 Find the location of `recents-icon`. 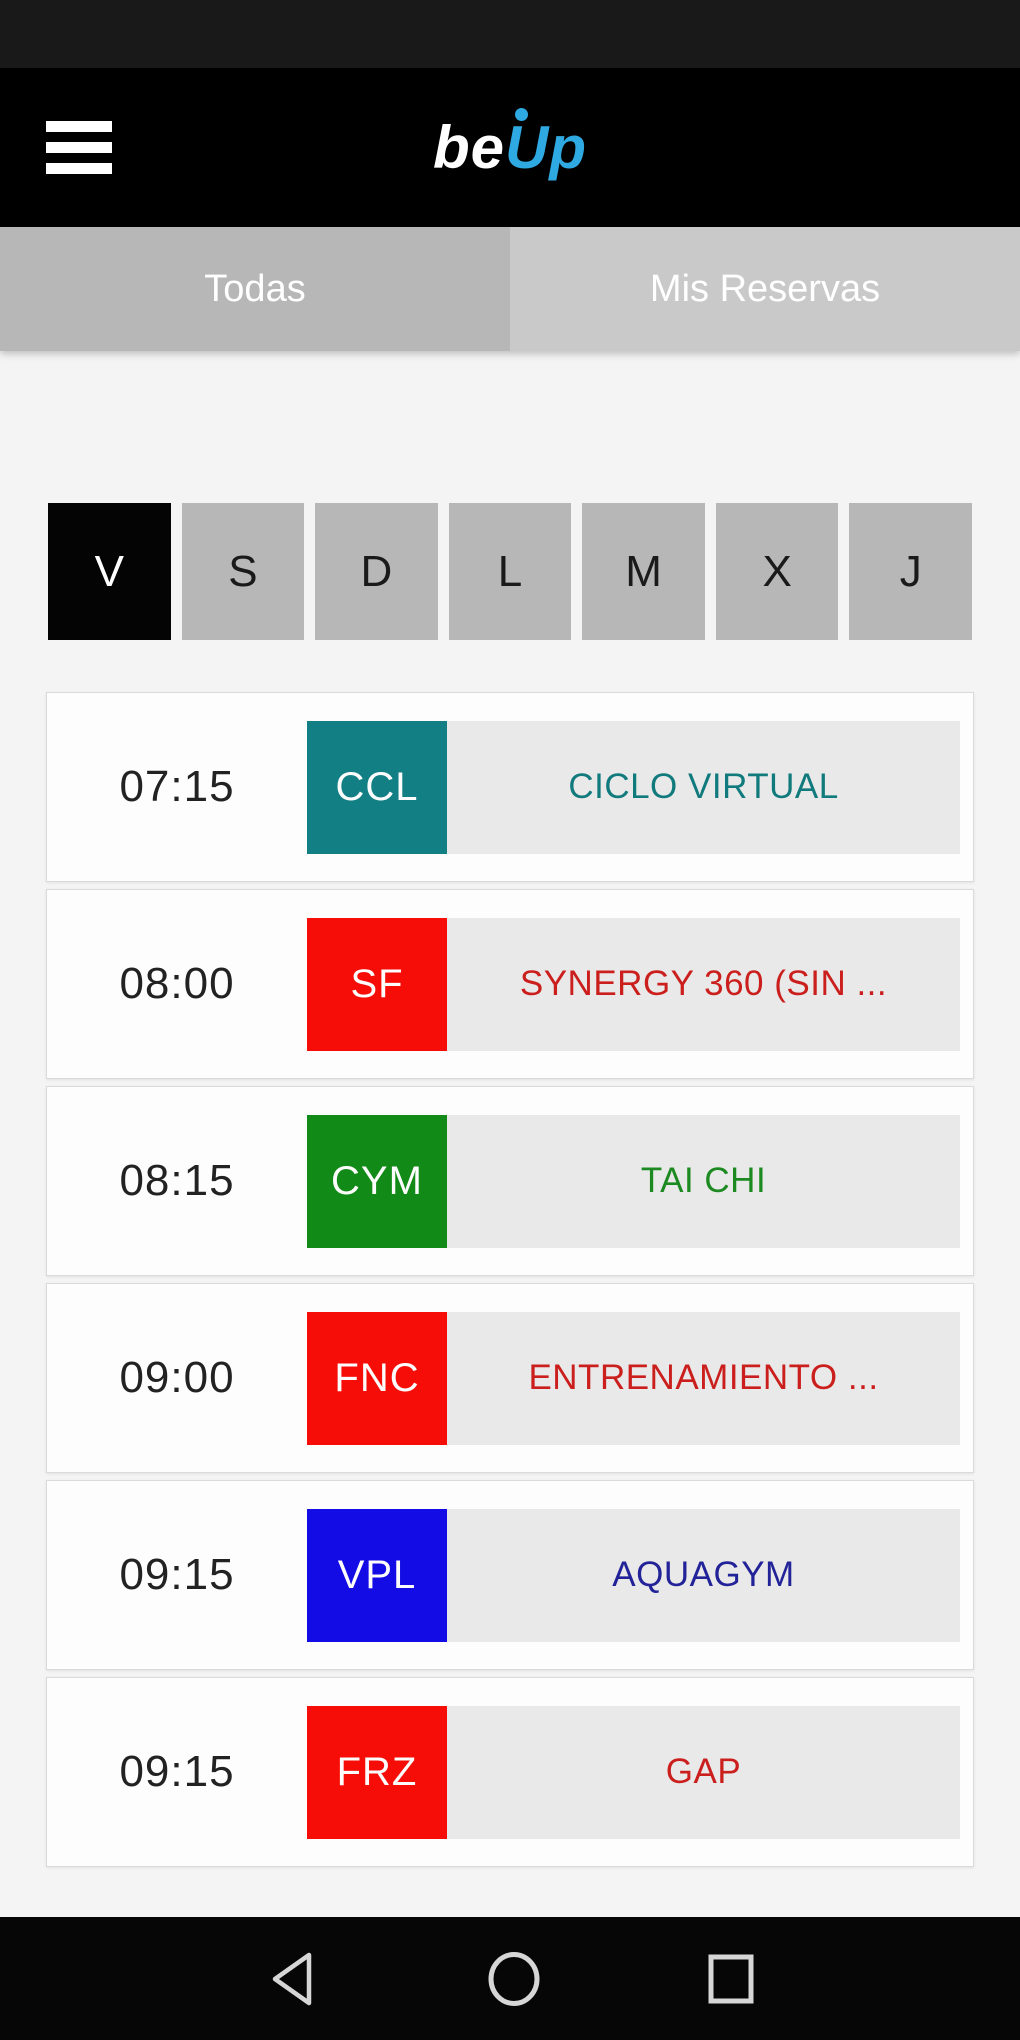

recents-icon is located at coordinates (731, 1978).